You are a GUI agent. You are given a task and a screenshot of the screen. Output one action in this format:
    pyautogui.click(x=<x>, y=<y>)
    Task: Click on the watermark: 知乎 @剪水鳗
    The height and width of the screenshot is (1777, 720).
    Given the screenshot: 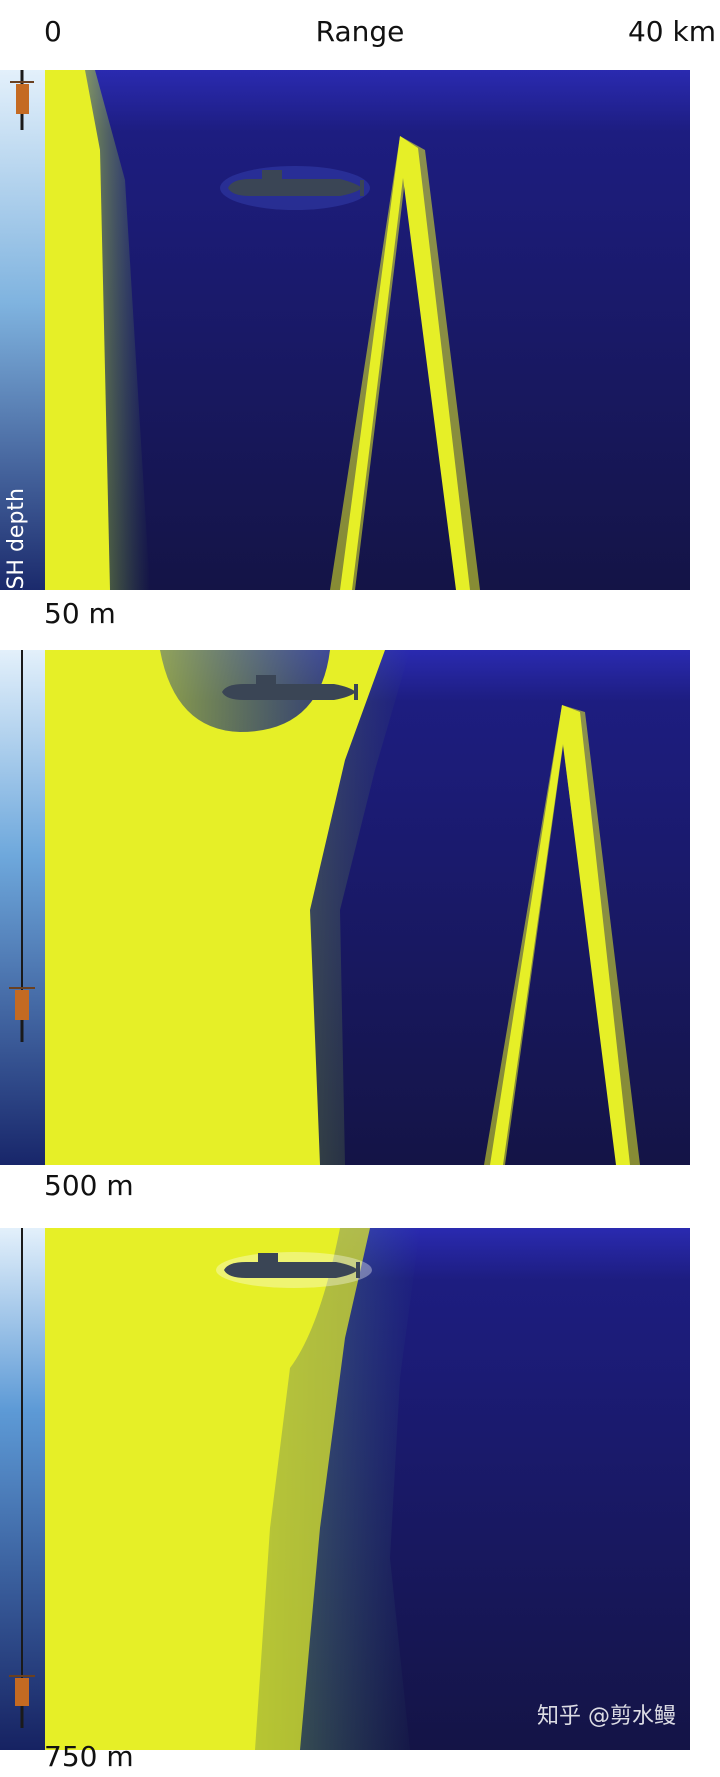 What is the action you would take?
    pyautogui.click(x=606, y=1716)
    